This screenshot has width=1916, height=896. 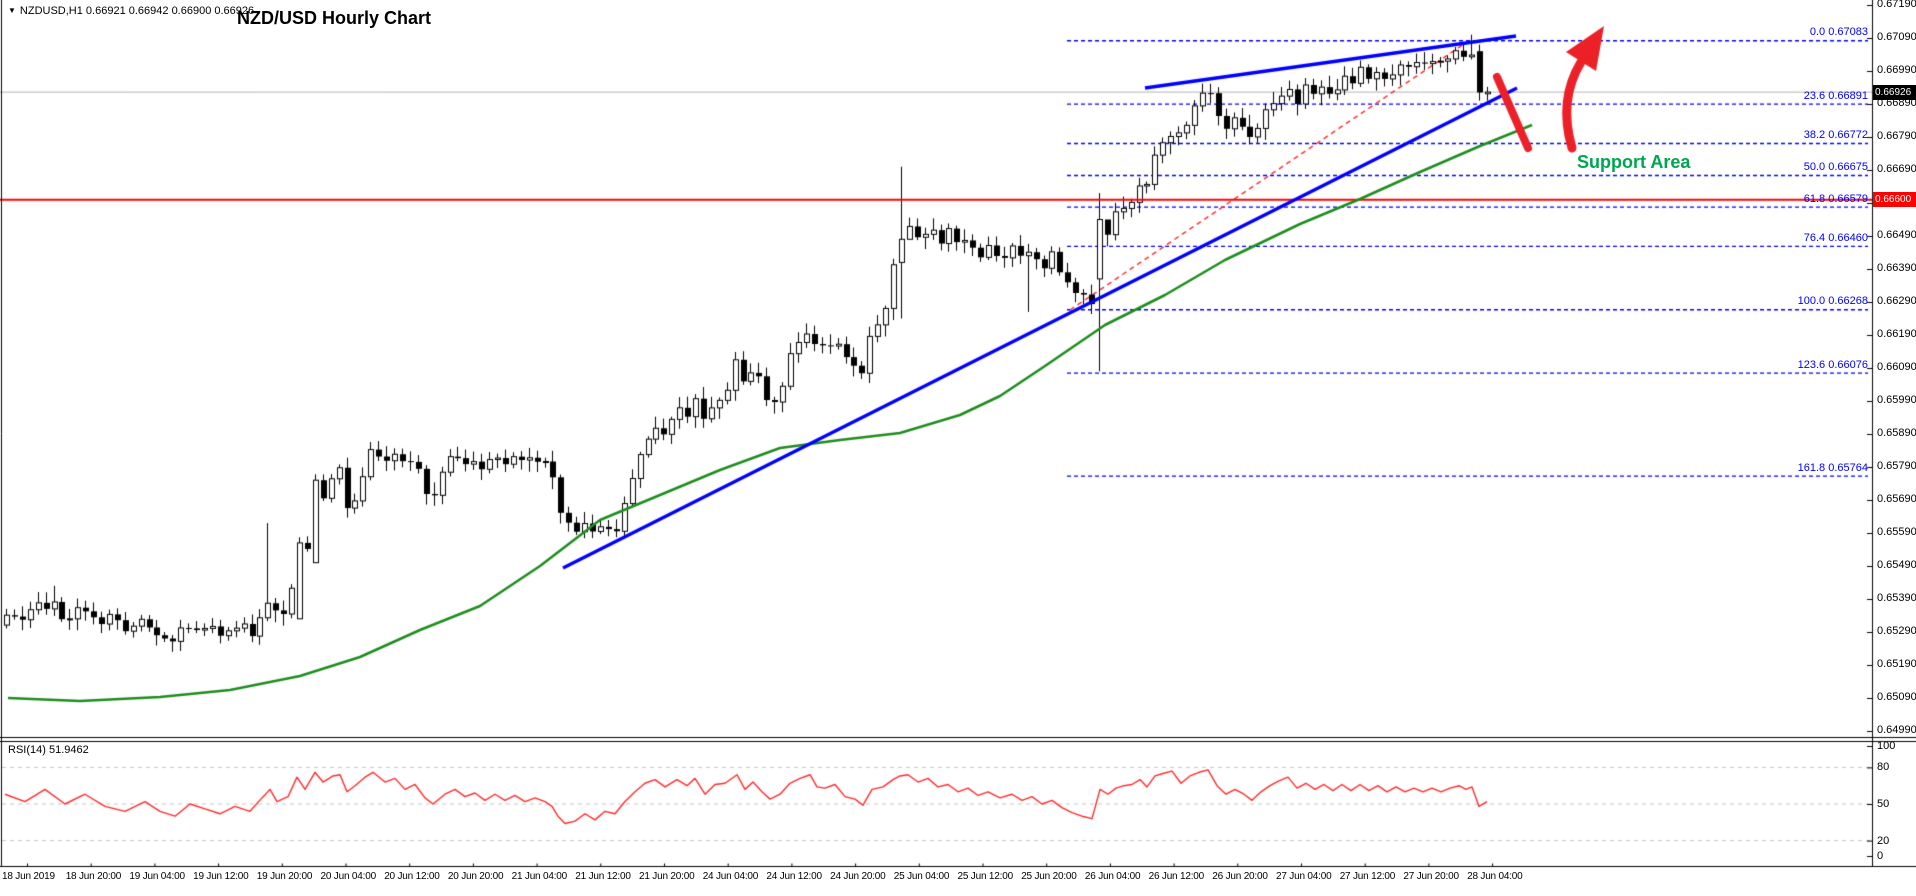 What do you see at coordinates (1896, 235) in the screenshot?
I see `price-axis-label: 0.66490` at bounding box center [1896, 235].